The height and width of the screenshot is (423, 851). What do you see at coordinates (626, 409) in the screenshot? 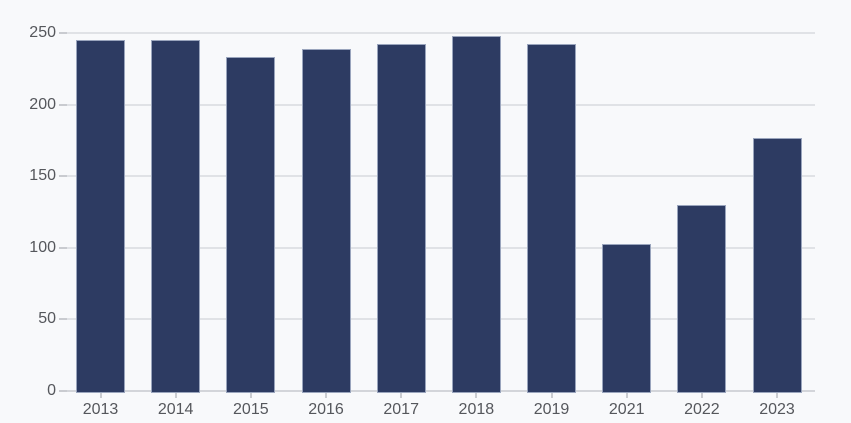
I see `x-axis-tick-label: 2021` at bounding box center [626, 409].